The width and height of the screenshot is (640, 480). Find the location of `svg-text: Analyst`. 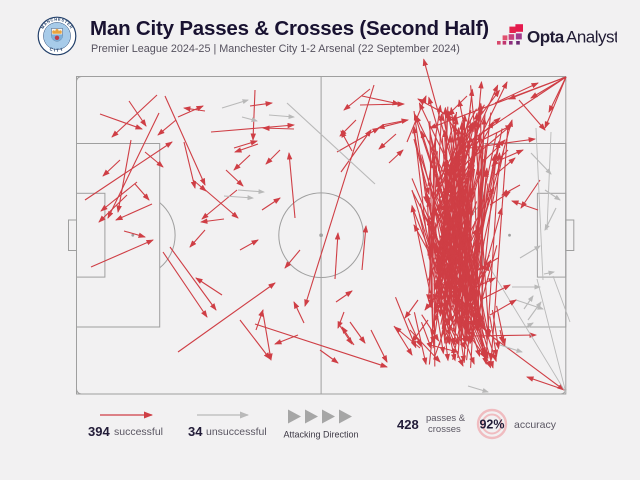

svg-text: Analyst is located at coordinates (591, 37).